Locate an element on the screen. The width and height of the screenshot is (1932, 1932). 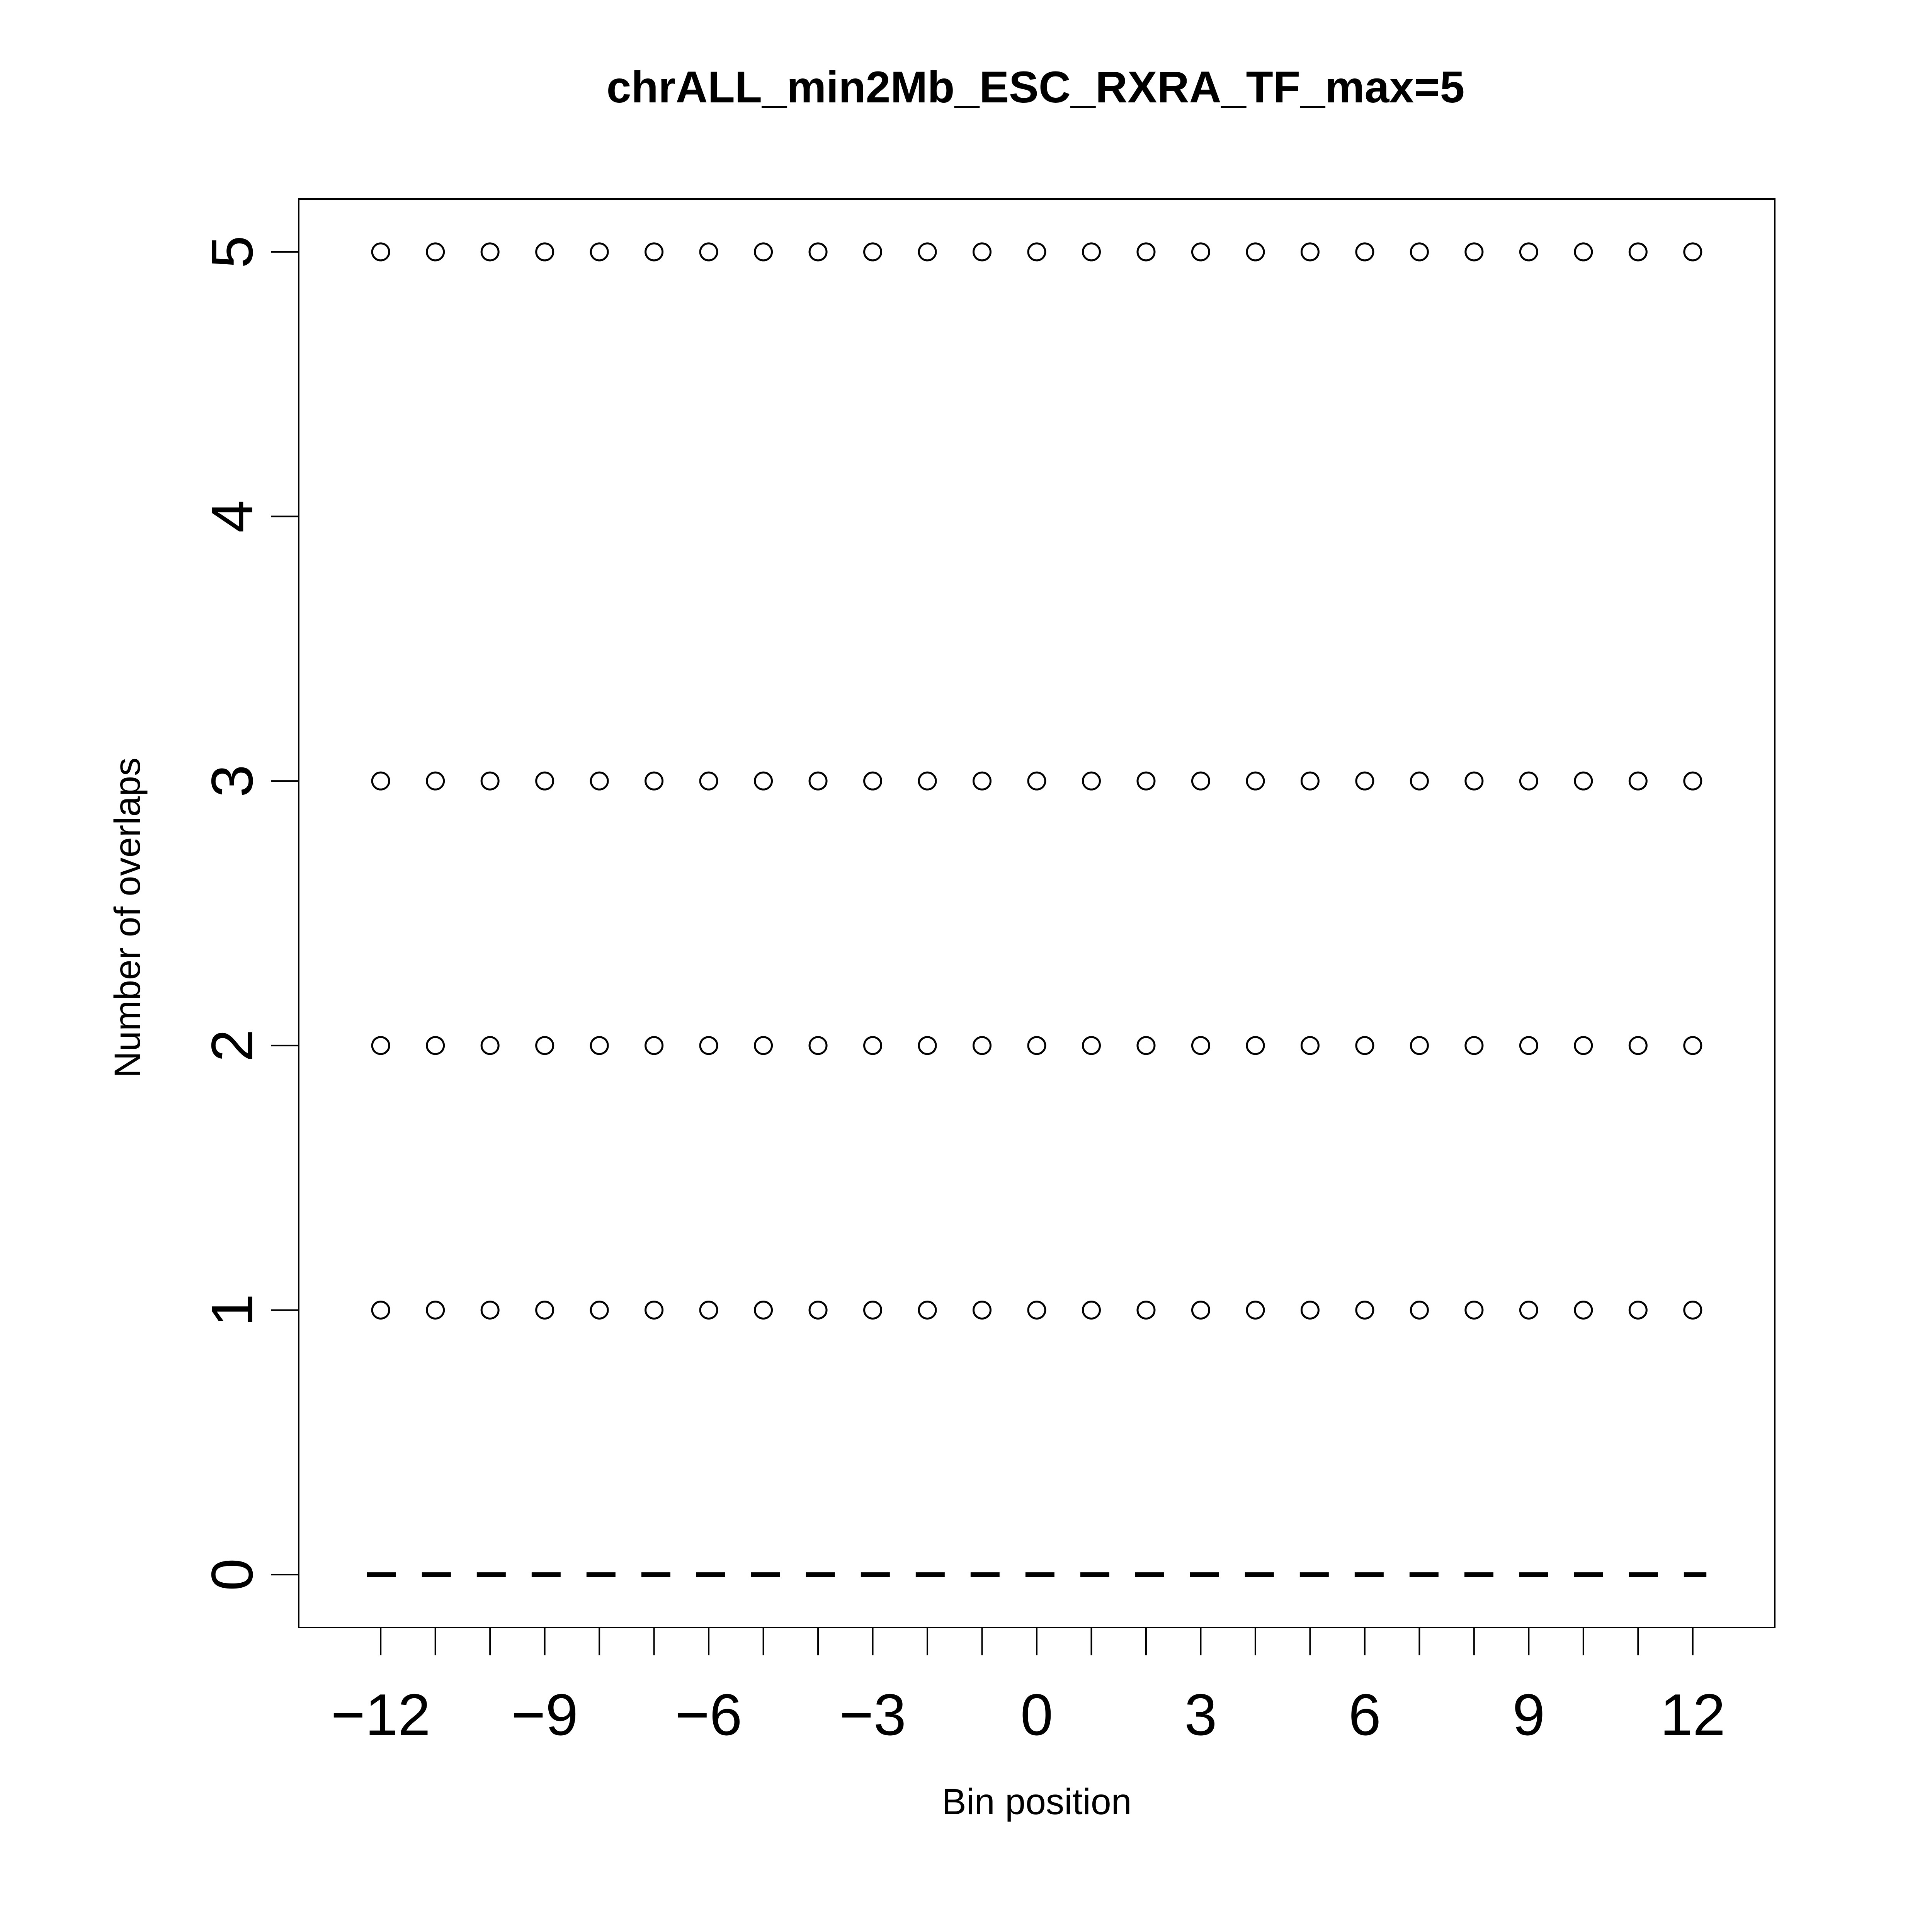
y-tick-label: 2 is located at coordinates (232, 1045).